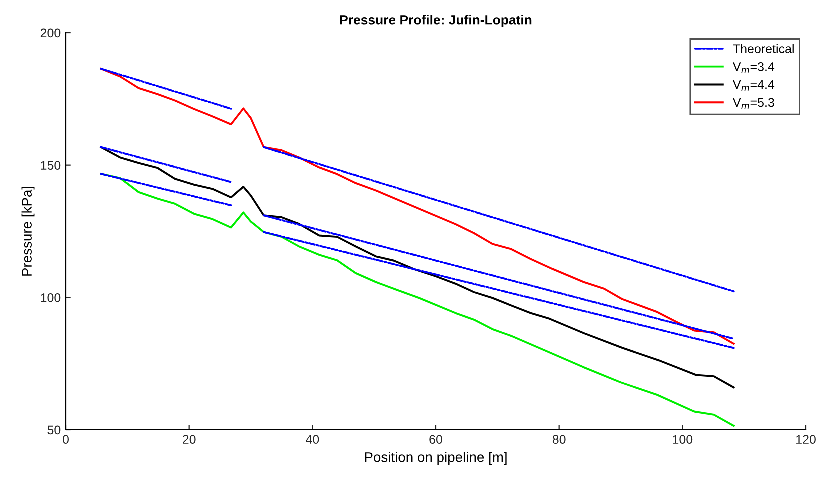 The height and width of the screenshot is (482, 821). Describe the element at coordinates (436, 439) in the screenshot. I see `x-tick-label: 60` at that location.